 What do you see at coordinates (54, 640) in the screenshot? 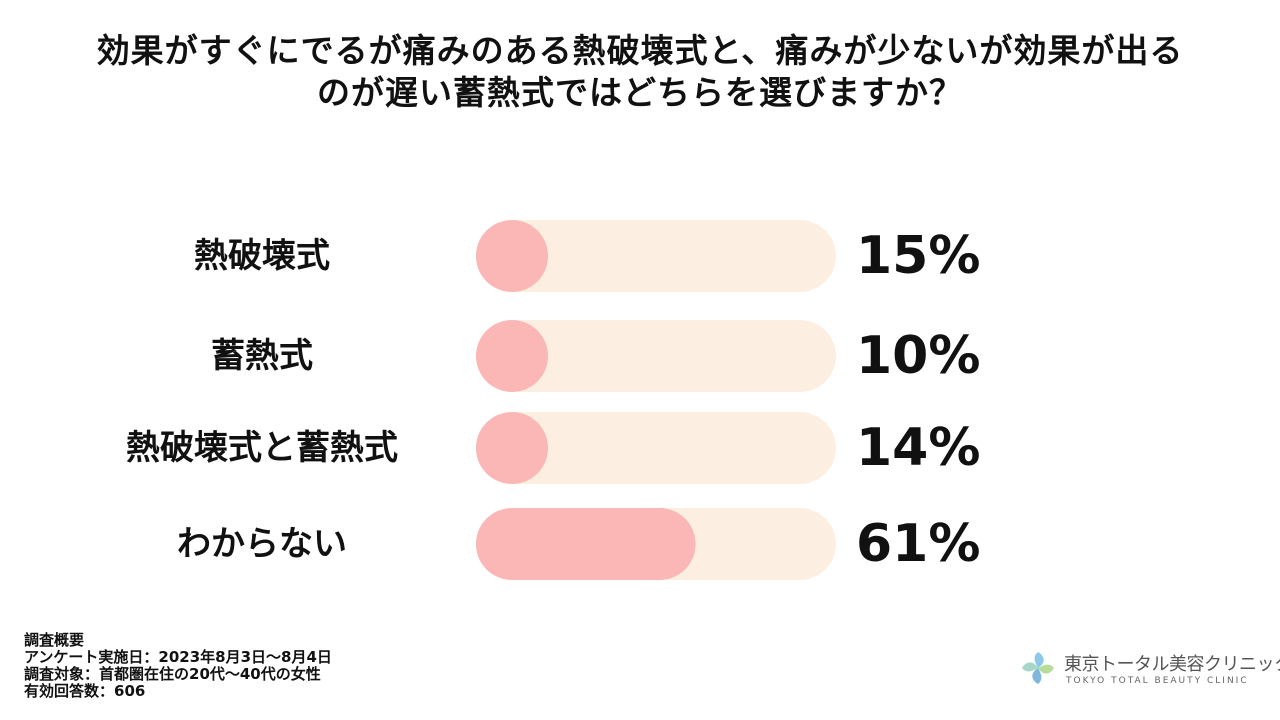
I see `survey-heading: 調査概要` at bounding box center [54, 640].